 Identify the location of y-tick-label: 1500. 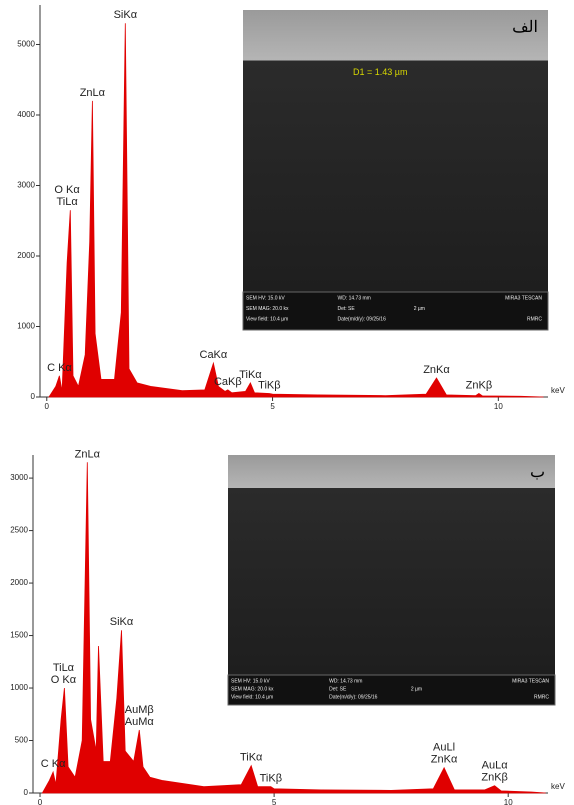
(19, 635).